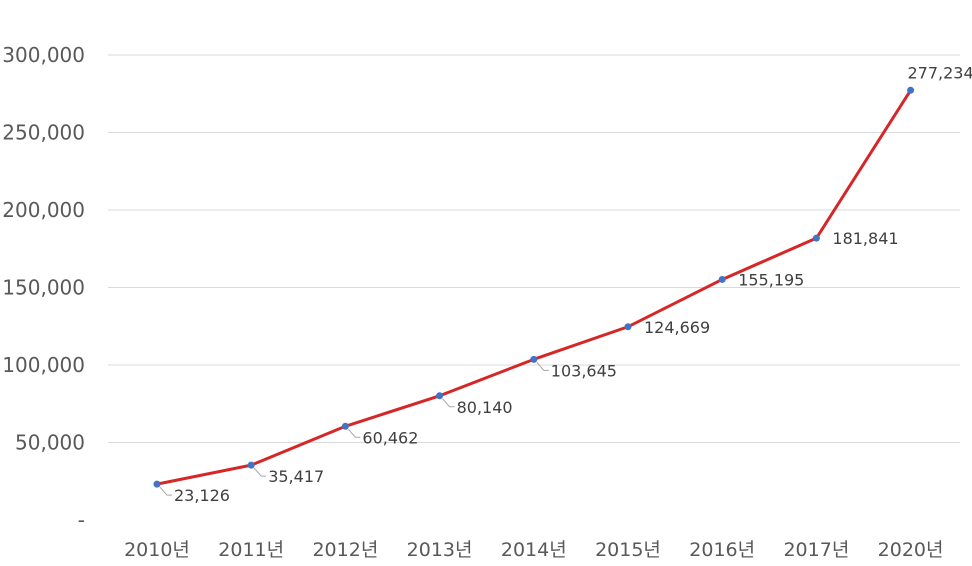  What do you see at coordinates (43, 55) in the screenshot?
I see `y-tick-label: 300,000` at bounding box center [43, 55].